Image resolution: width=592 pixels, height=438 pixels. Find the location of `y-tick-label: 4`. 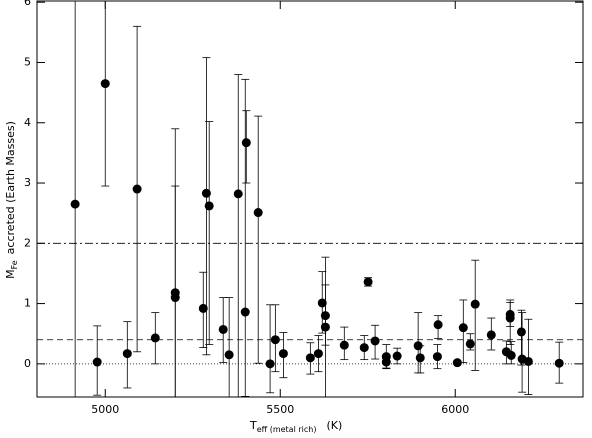

y-tick-label: 4 is located at coordinates (27, 122).